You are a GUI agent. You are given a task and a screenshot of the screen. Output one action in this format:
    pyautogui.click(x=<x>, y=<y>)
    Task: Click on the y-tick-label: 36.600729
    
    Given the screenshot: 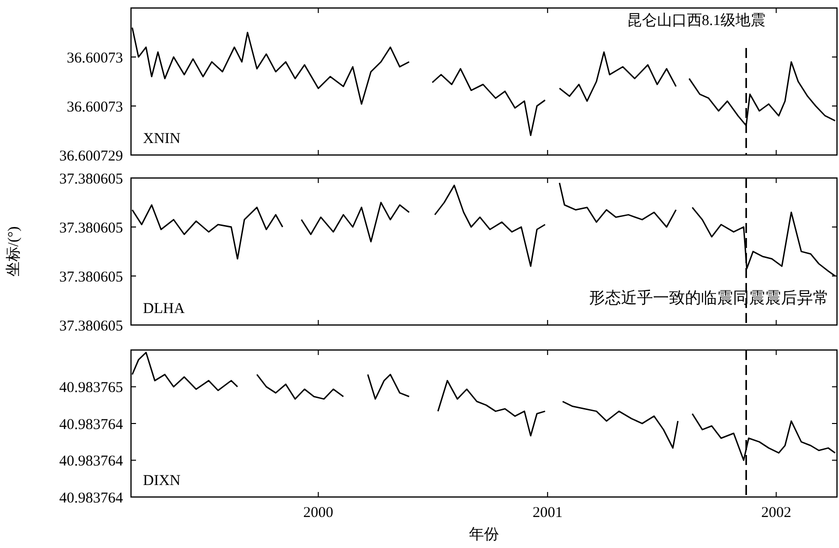 What is the action you would take?
    pyautogui.click(x=91, y=156)
    